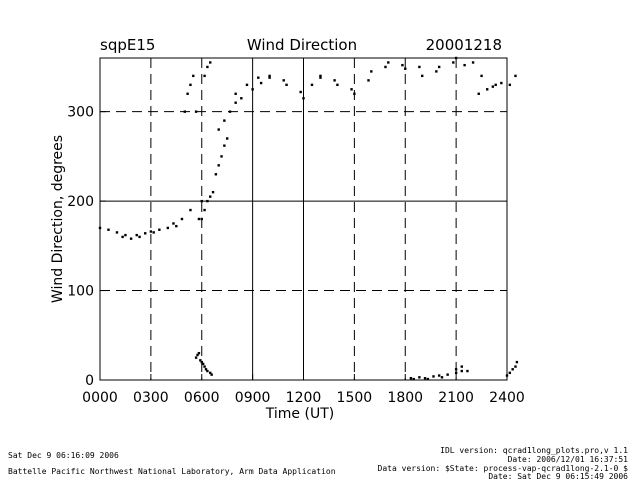 The width and height of the screenshot is (640, 480). What do you see at coordinates (302, 45) in the screenshot?
I see `chart-title: Wind Direction` at bounding box center [302, 45].